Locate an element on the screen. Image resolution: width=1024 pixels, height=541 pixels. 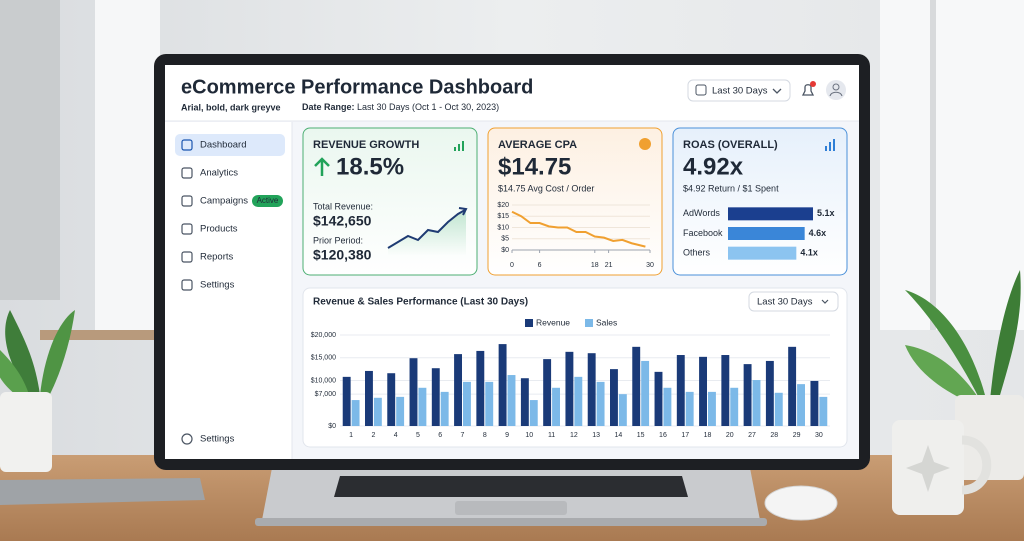
x-tick-label: 17 is located at coordinates (685, 435).